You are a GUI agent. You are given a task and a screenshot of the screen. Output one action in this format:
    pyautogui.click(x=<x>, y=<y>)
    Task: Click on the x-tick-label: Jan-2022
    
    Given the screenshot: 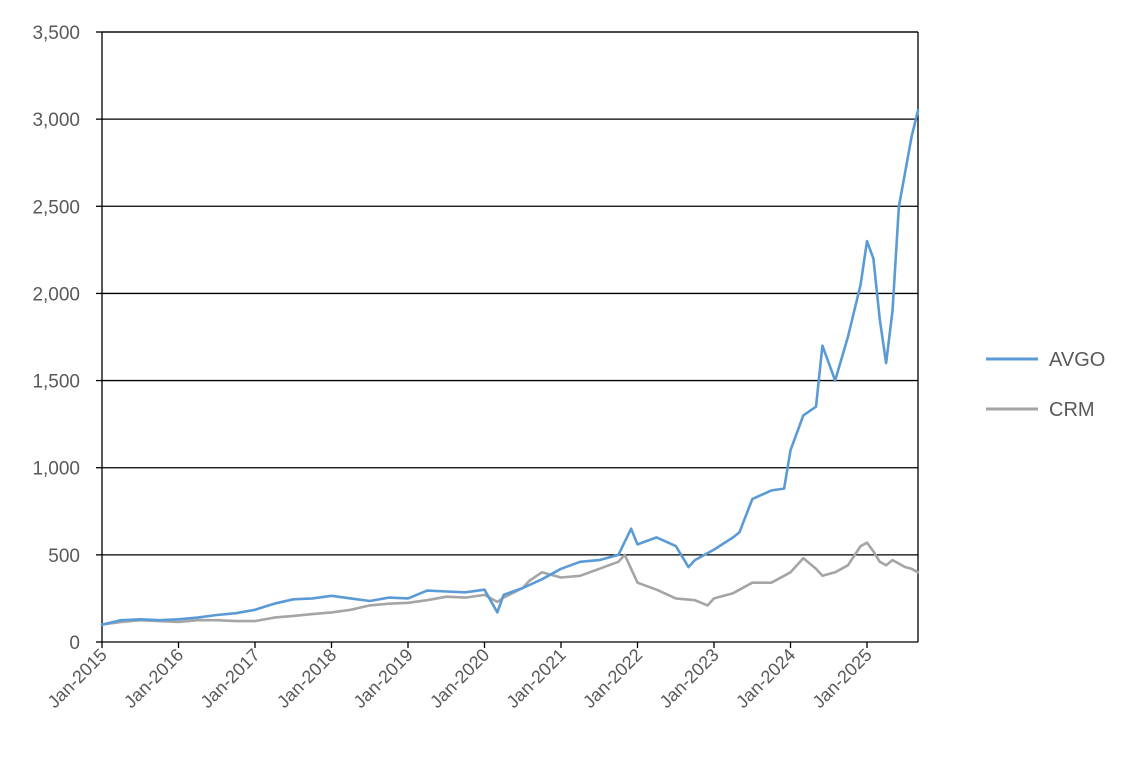 What is the action you would take?
    pyautogui.click(x=612, y=678)
    